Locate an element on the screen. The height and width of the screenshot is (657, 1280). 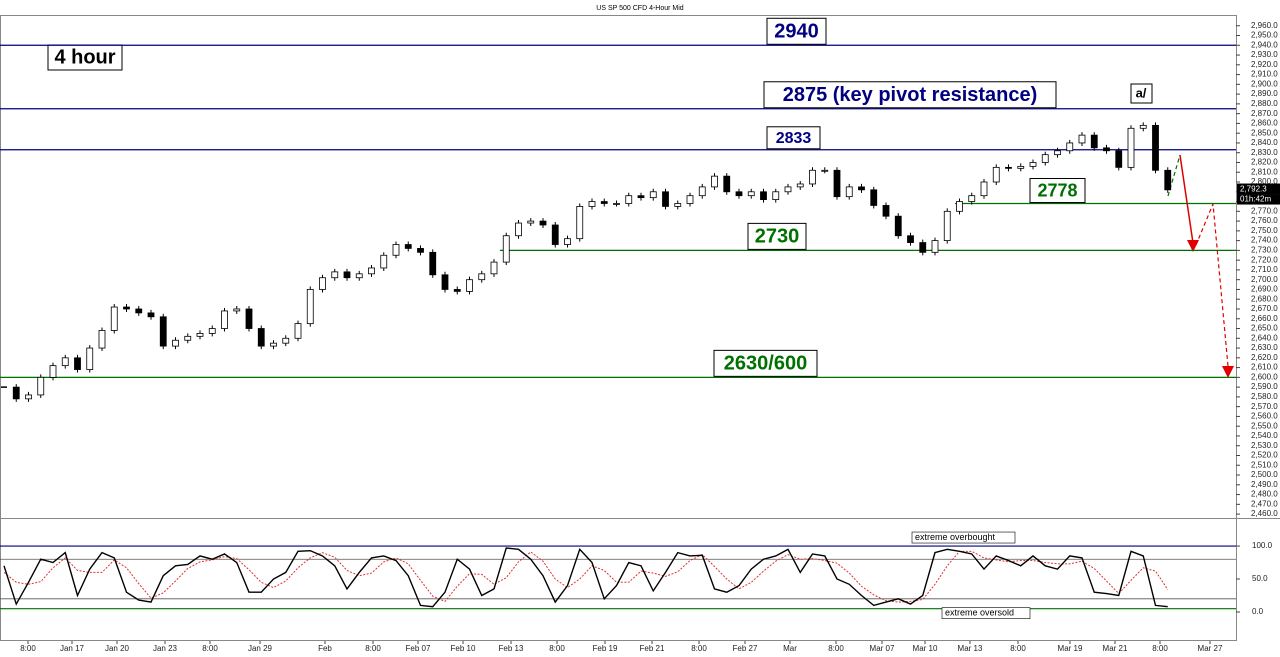
y-tick-label: 2,860.0 is located at coordinates (1264, 123).